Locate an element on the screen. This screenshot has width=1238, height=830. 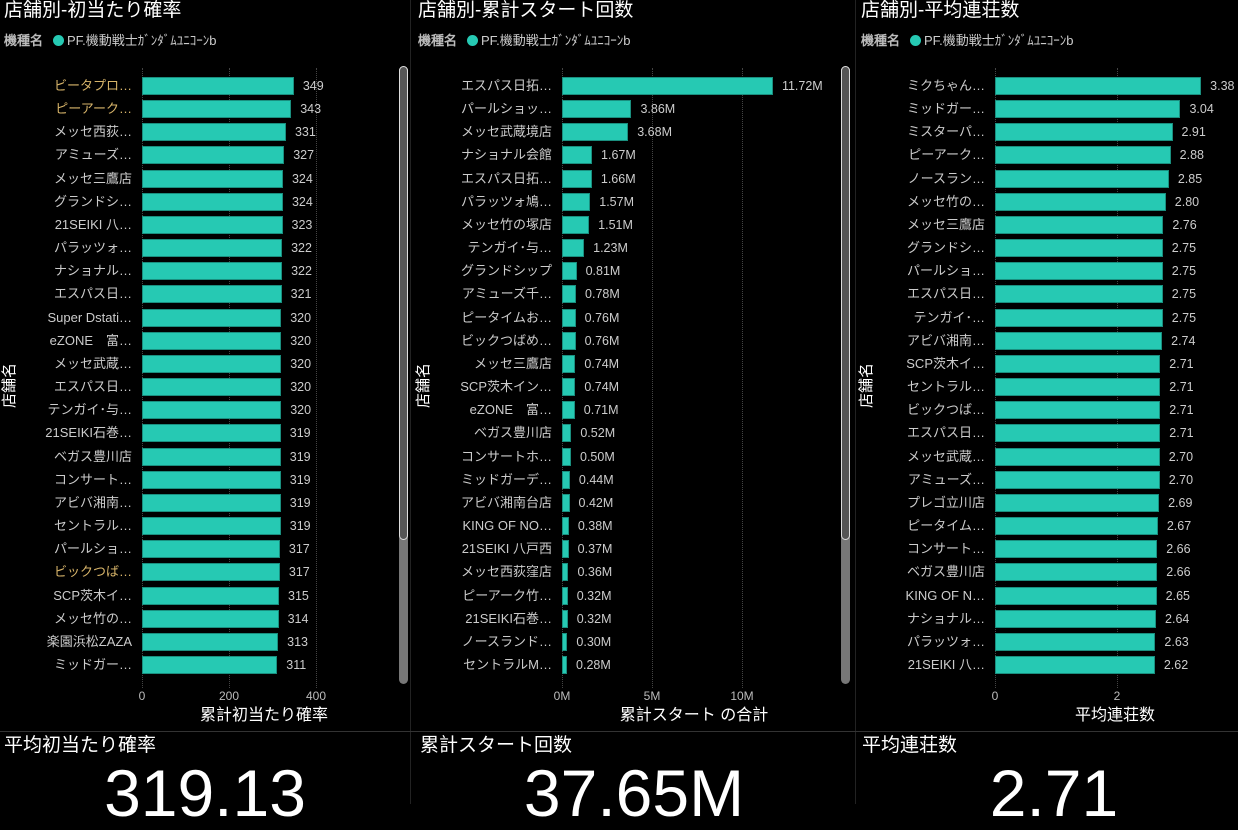
data-label: 322 is located at coordinates (301, 248).